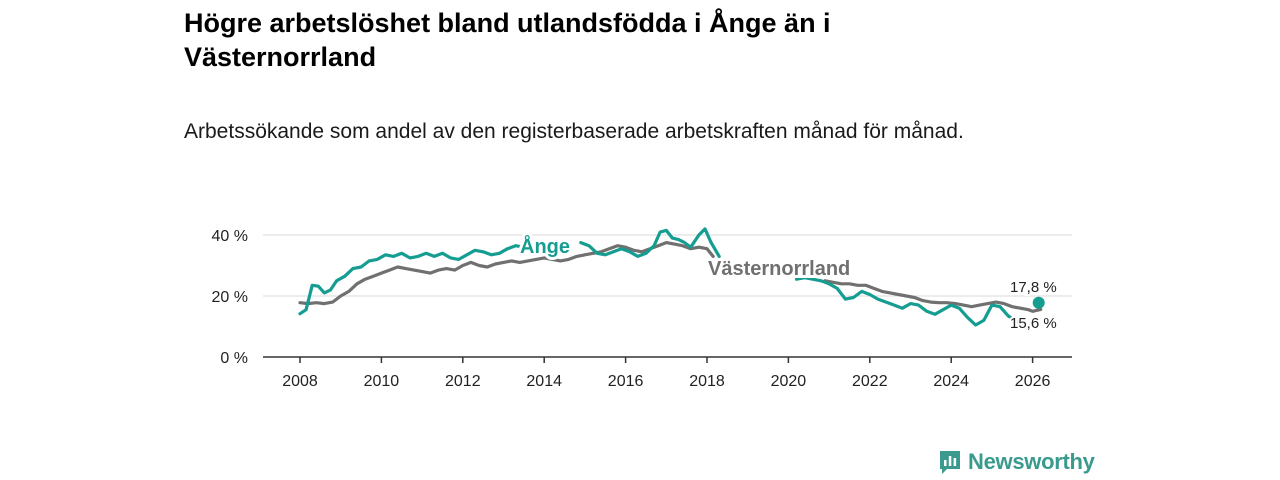  Describe the element at coordinates (707, 381) in the screenshot. I see `x-tick-label: 2018` at that location.